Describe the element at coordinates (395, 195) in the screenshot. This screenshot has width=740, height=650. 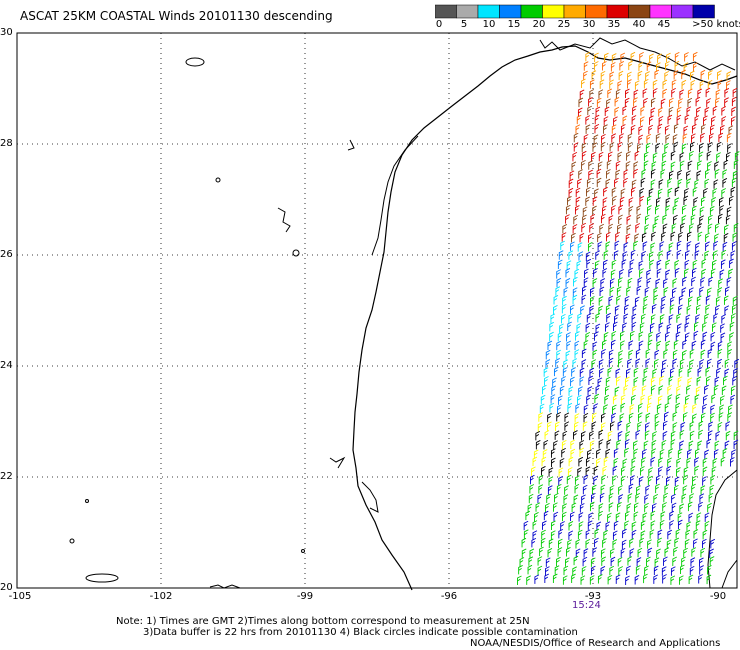
I see `barrier-island` at that location.